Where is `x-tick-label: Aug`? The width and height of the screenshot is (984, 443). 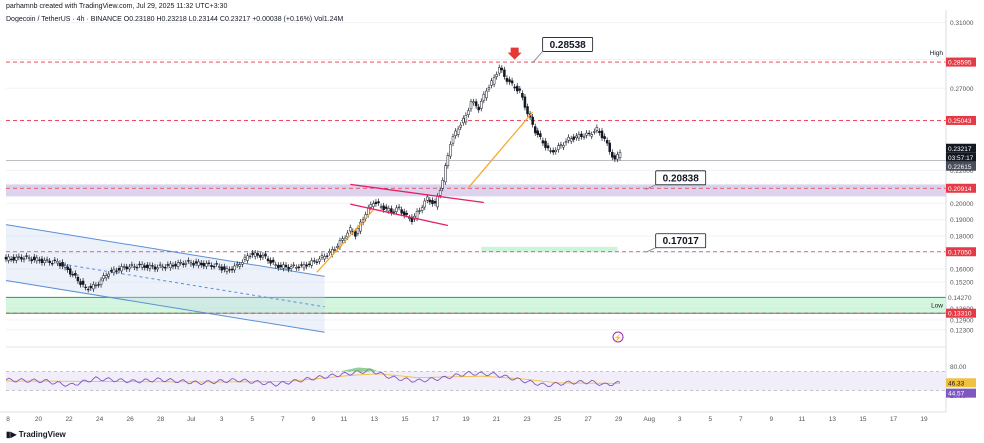 x-tick-label: Aug is located at coordinates (649, 419).